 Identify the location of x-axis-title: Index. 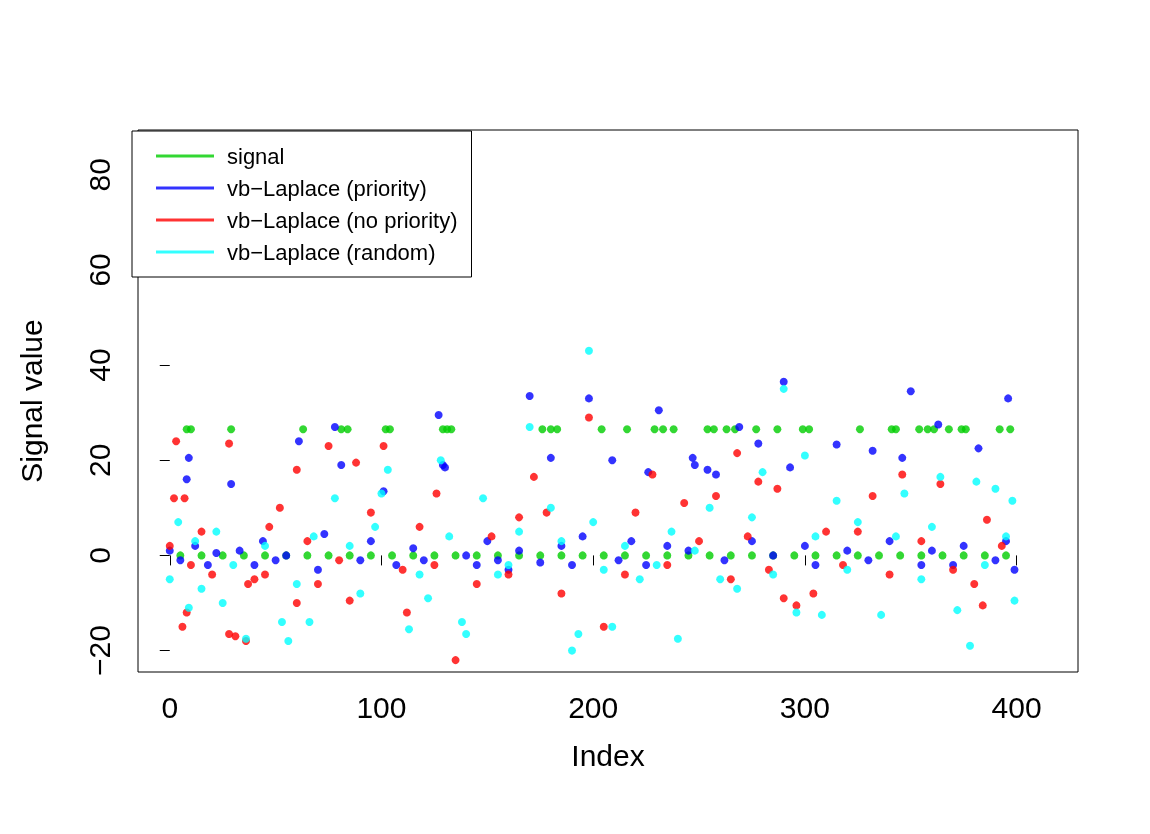
(608, 755).